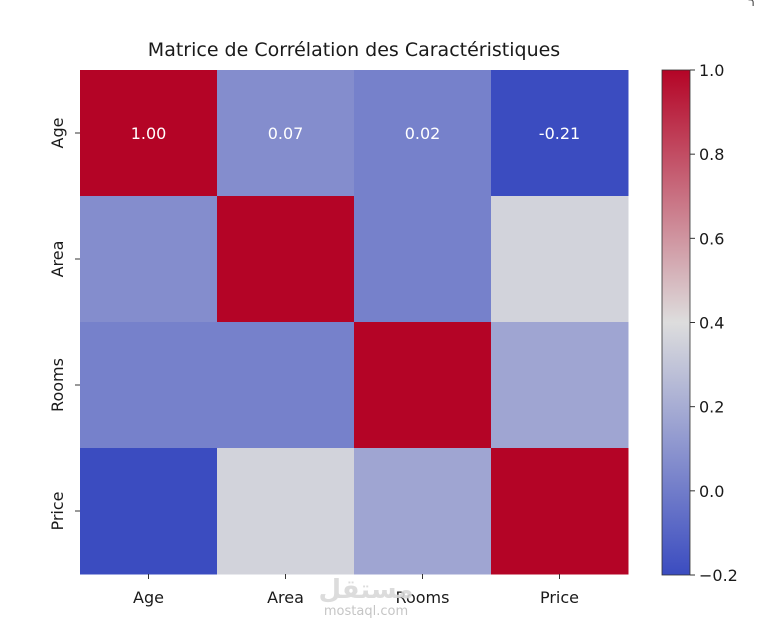 This screenshot has height=632, width=762. What do you see at coordinates (423, 511) in the screenshot?
I see `heatmap-cell-price-rooms` at bounding box center [423, 511].